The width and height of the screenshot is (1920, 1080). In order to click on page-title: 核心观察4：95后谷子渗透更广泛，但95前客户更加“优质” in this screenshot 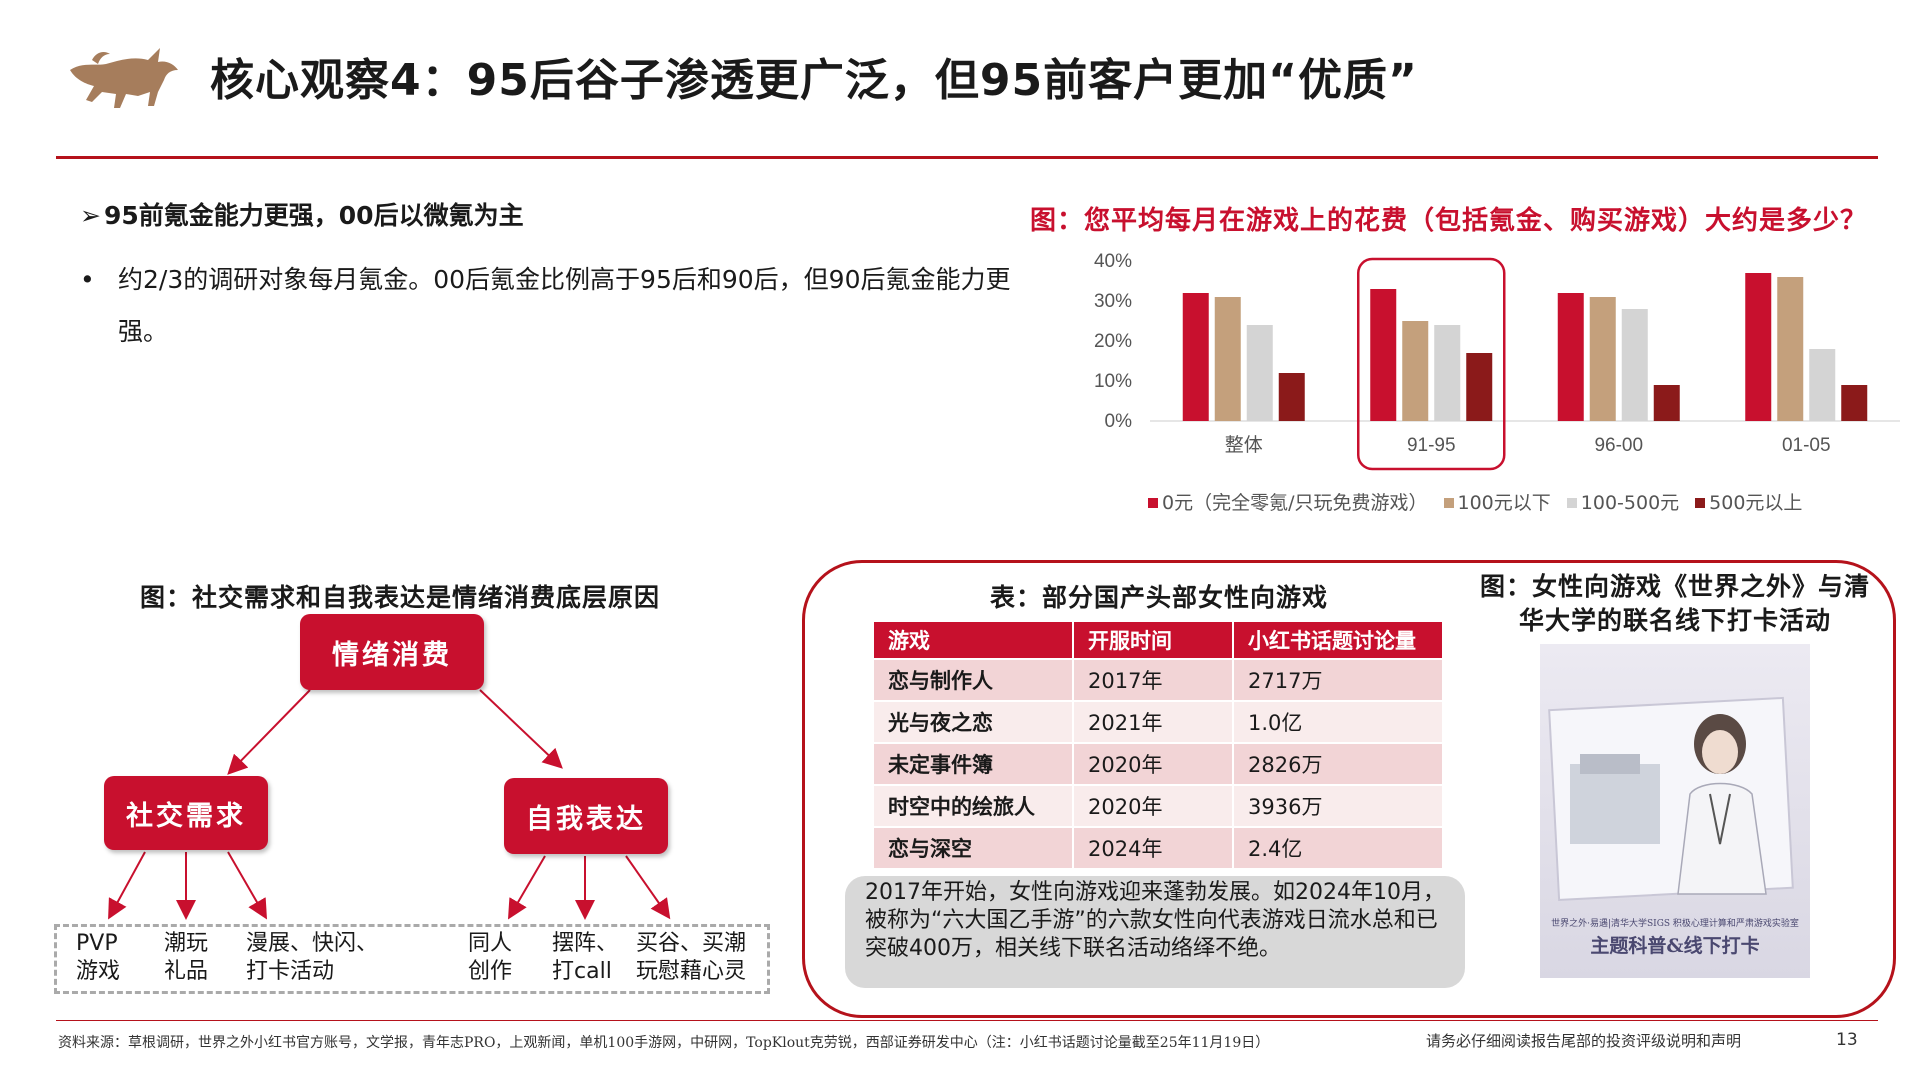, I will do `click(814, 80)`.